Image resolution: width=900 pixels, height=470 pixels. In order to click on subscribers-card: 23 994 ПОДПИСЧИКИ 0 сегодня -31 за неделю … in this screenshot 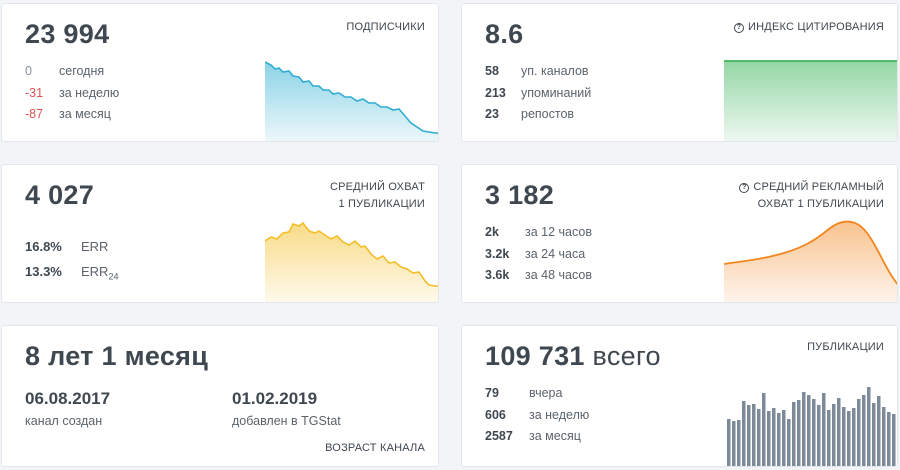, I will do `click(220, 72)`.